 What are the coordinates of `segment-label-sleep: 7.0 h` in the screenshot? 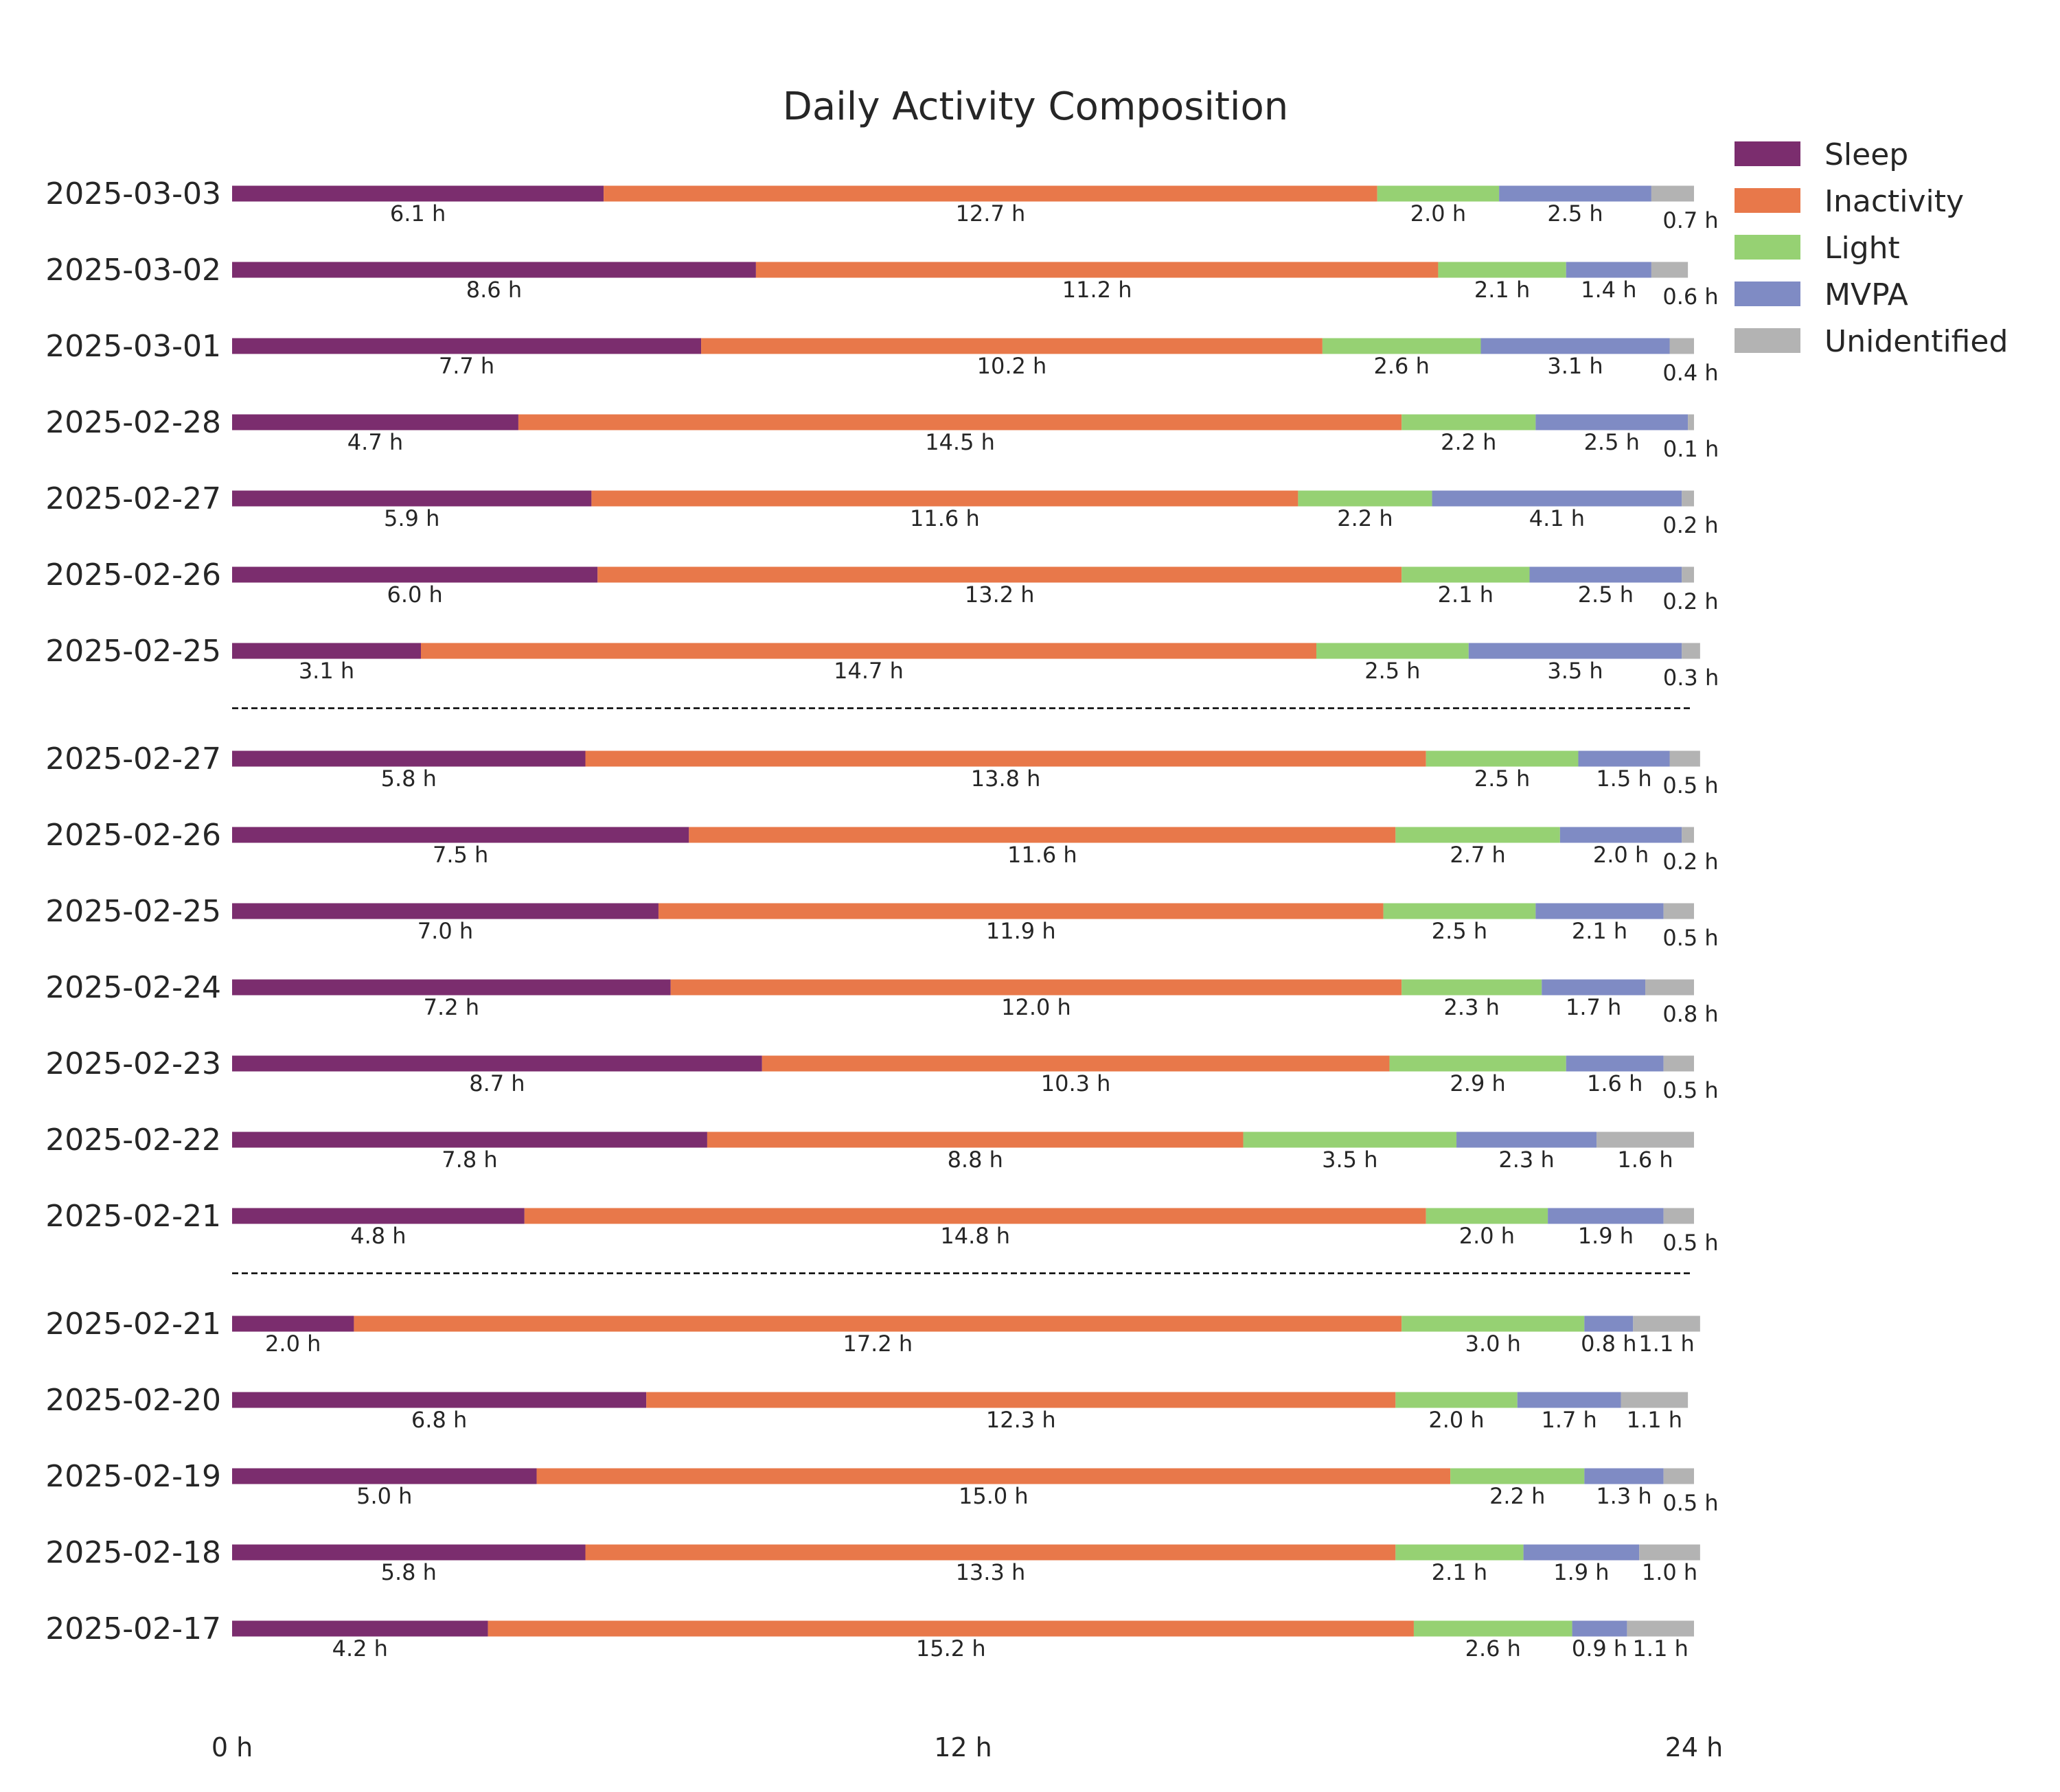 It's located at (445, 931).